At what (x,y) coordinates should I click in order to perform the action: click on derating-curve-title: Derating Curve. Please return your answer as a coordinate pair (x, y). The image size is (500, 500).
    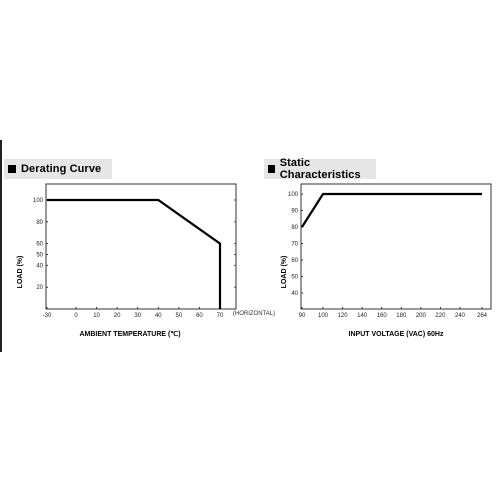
    Looking at the image, I should click on (61, 169).